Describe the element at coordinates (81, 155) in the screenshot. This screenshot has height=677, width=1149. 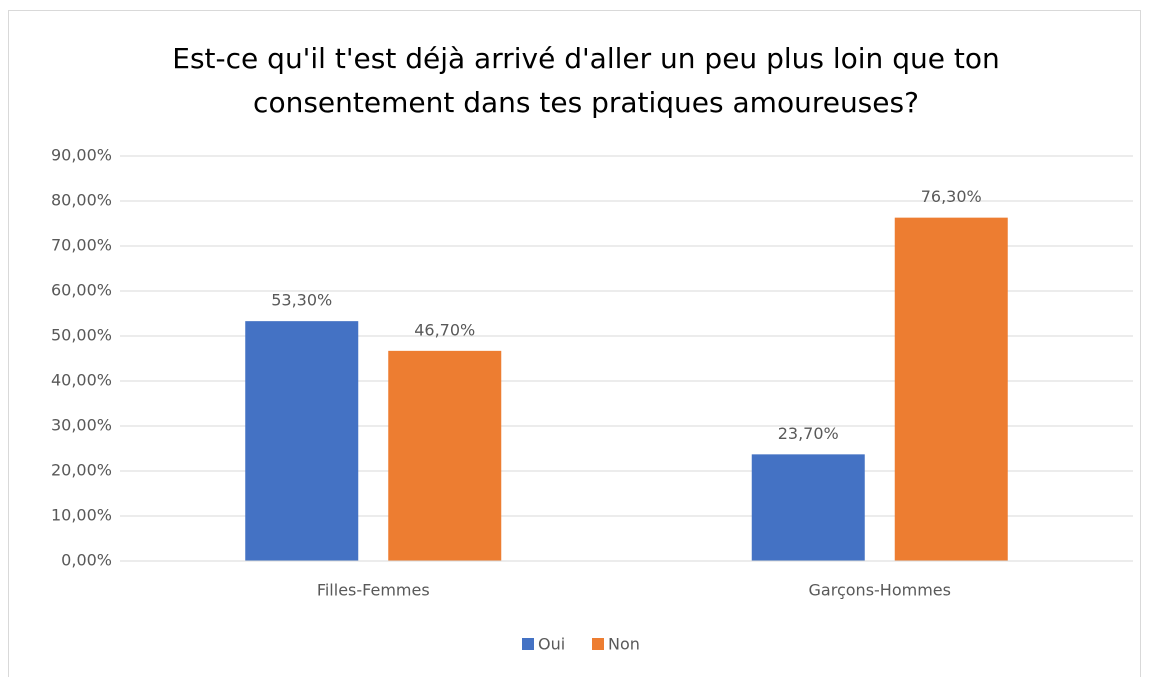
I see `y-tick-label: 90,00%` at that location.